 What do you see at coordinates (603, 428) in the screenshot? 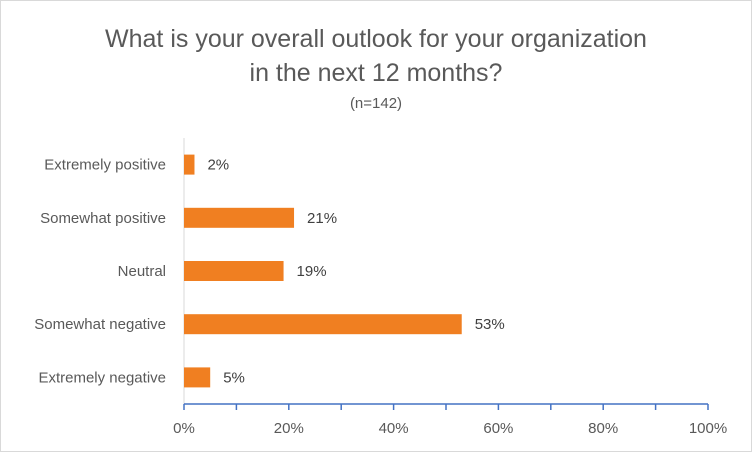
I see `tick-label-4: 80%` at bounding box center [603, 428].